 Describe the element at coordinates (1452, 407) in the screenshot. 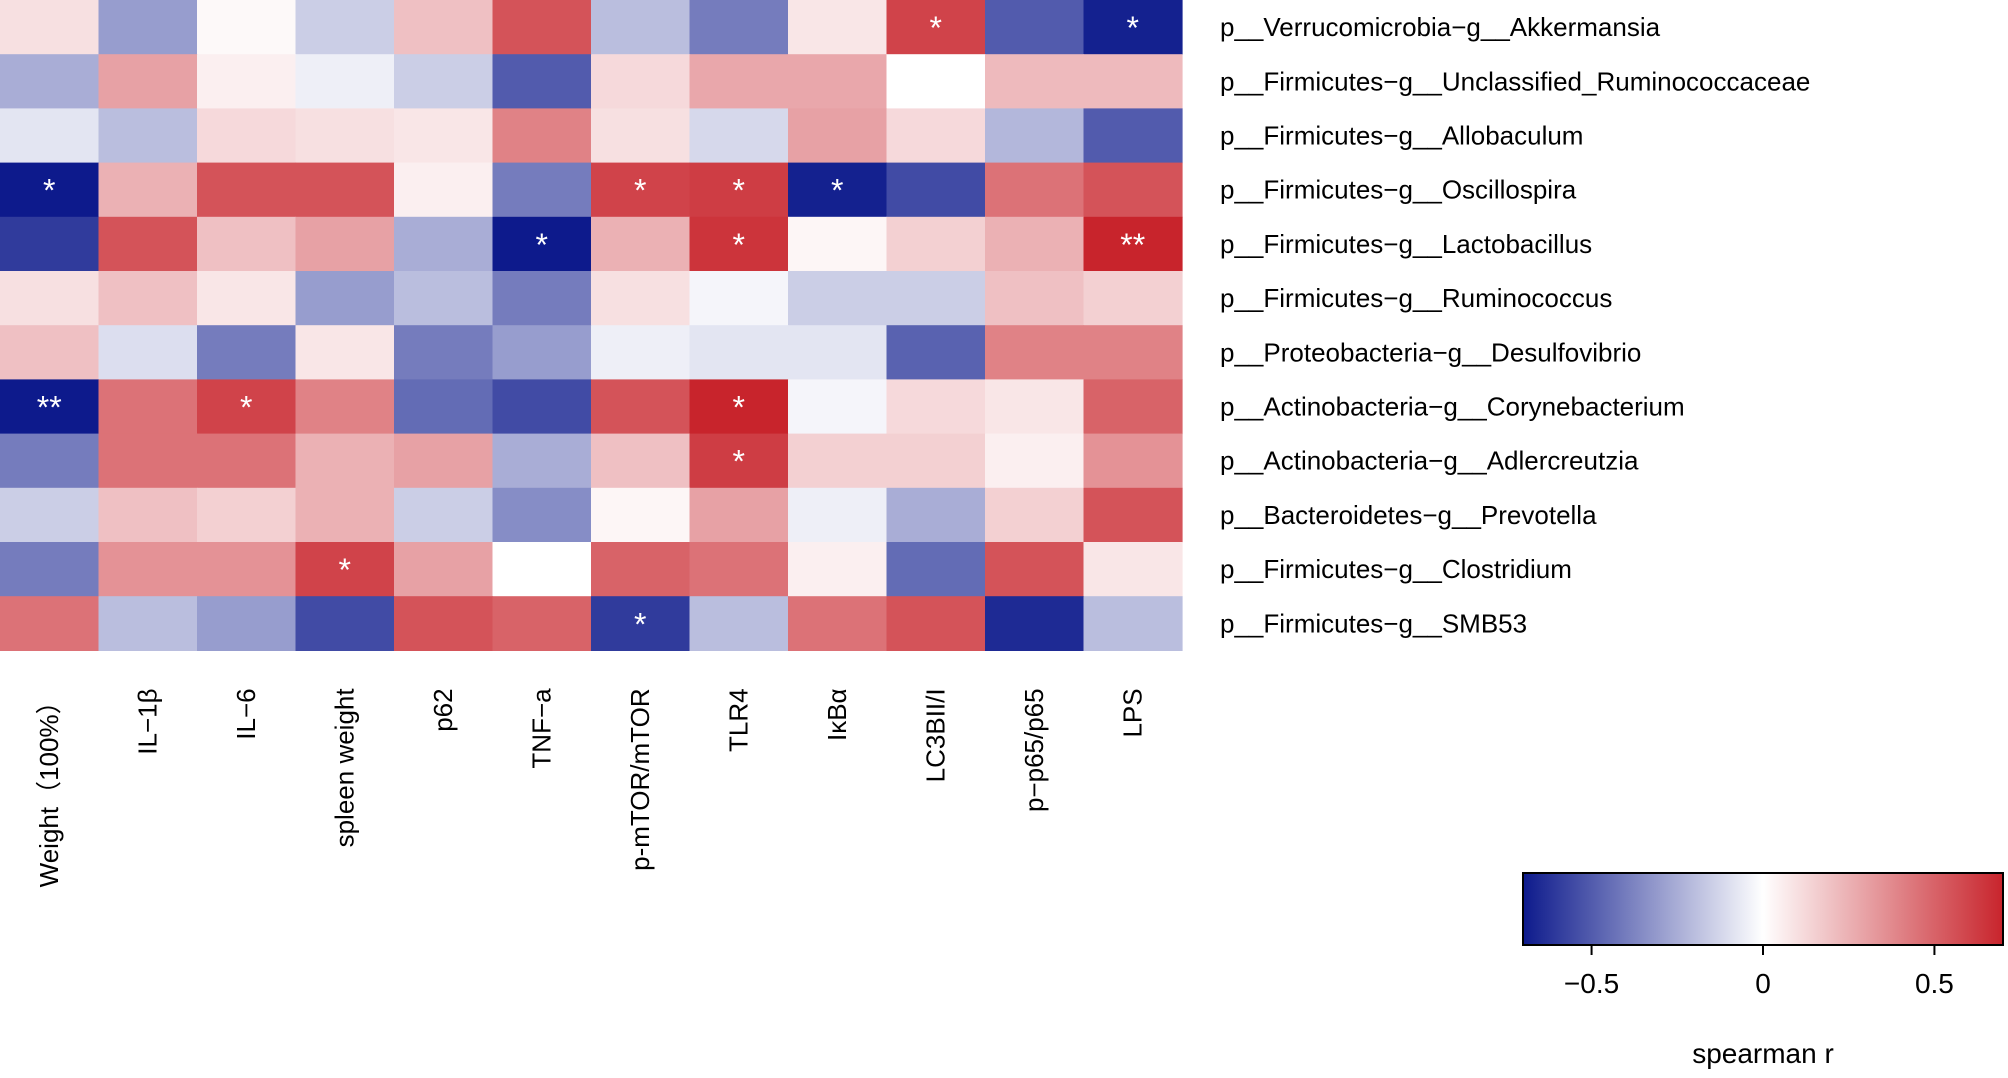

I see `row-label: p__Actinobacteria−g__Corynebacterium` at that location.